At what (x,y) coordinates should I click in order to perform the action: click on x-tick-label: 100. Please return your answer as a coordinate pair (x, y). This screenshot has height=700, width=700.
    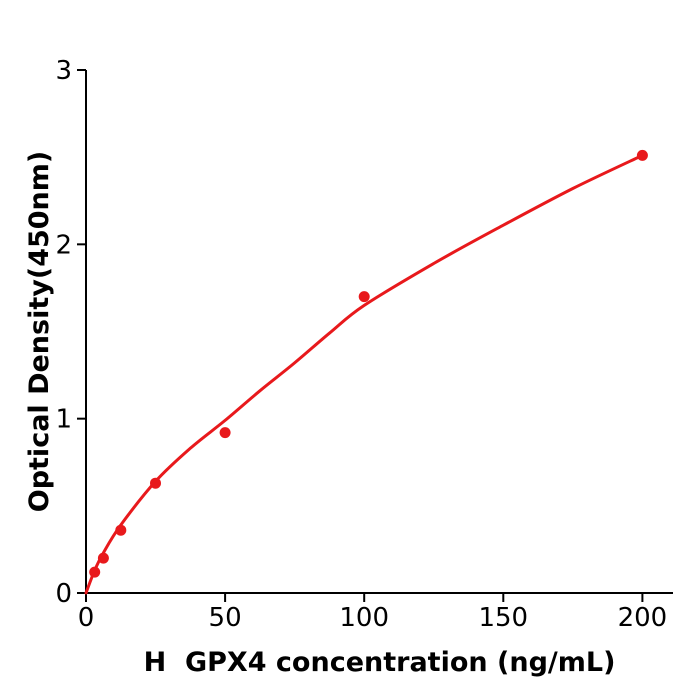
    Looking at the image, I should click on (364, 618).